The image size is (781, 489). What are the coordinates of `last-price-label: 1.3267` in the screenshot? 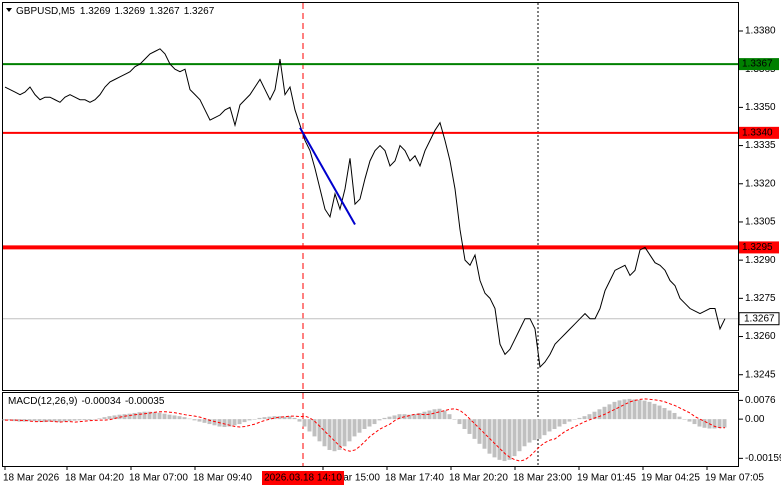 It's located at (759, 318).